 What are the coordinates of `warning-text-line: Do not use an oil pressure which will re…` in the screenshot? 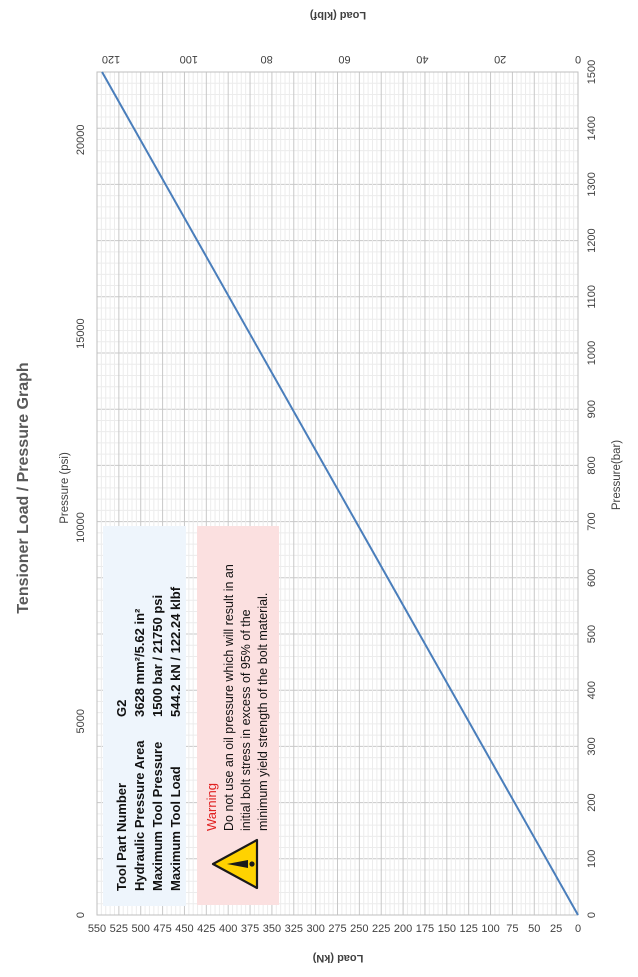 It's located at (229, 697).